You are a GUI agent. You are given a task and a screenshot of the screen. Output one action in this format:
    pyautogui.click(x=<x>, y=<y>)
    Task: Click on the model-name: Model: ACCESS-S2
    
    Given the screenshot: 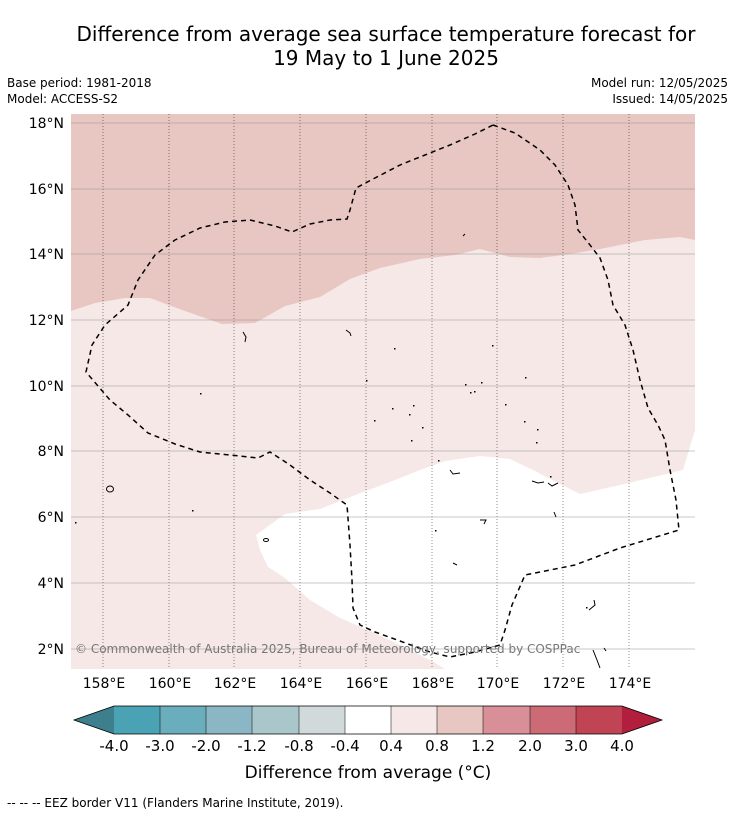 What is the action you would take?
    pyautogui.click(x=63, y=99)
    